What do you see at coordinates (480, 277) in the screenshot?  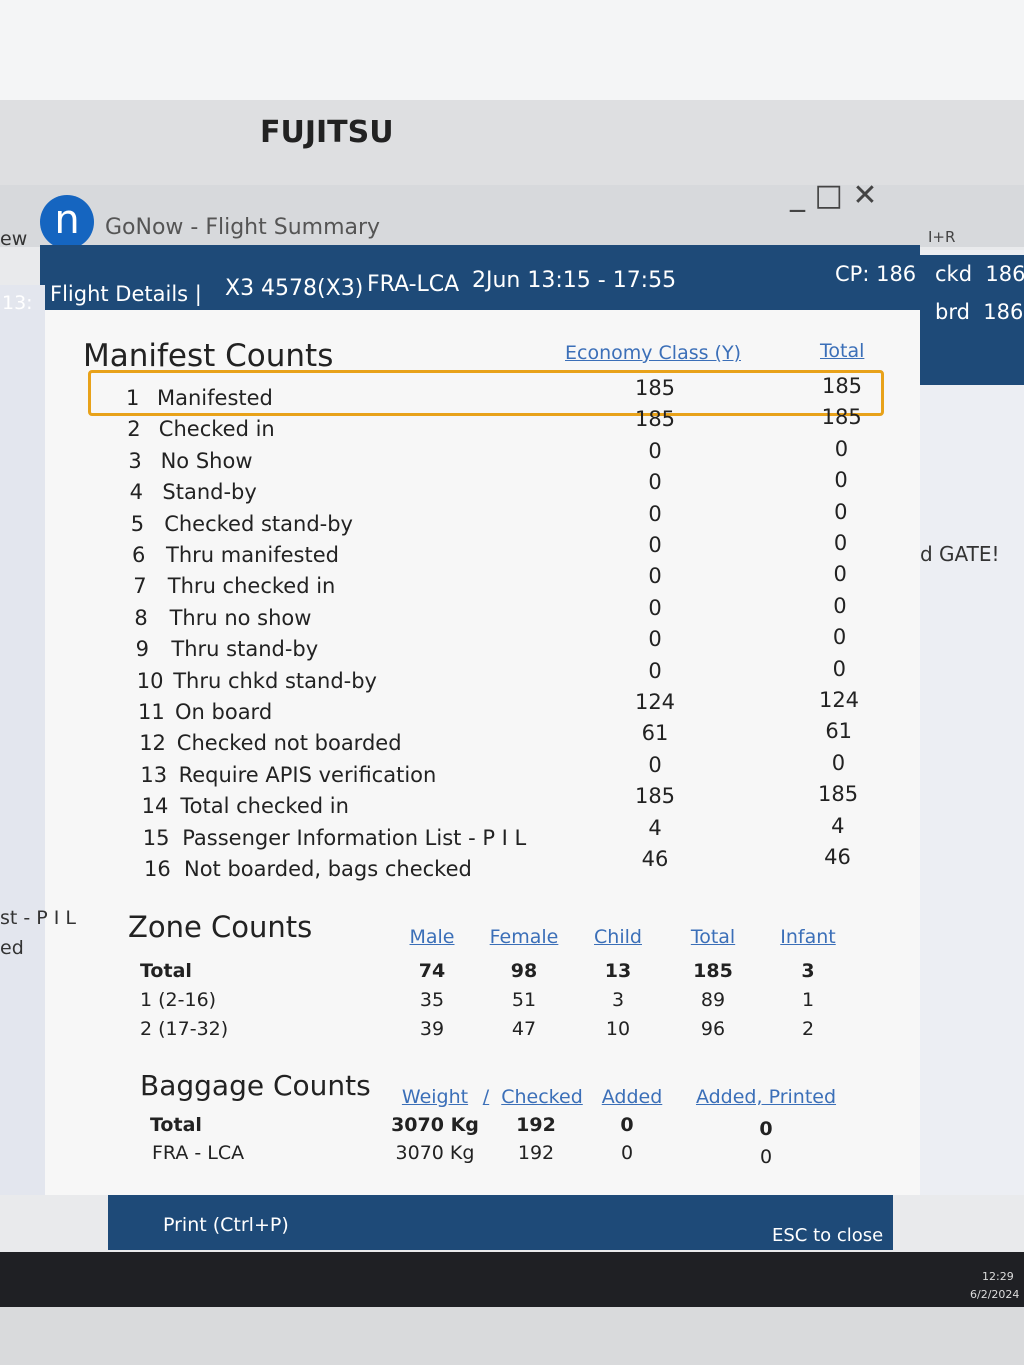 I see `header-bar` at bounding box center [480, 277].